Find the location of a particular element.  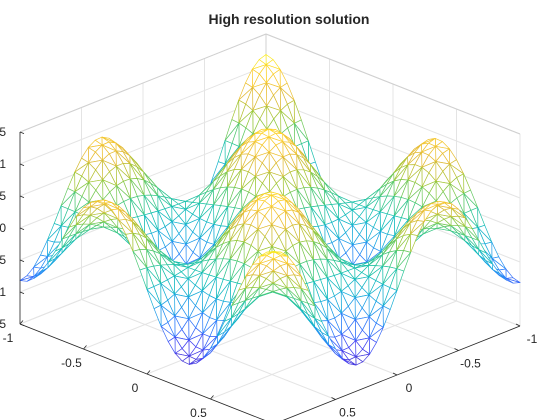

y-tick-label: 0.5 is located at coordinates (347, 413).